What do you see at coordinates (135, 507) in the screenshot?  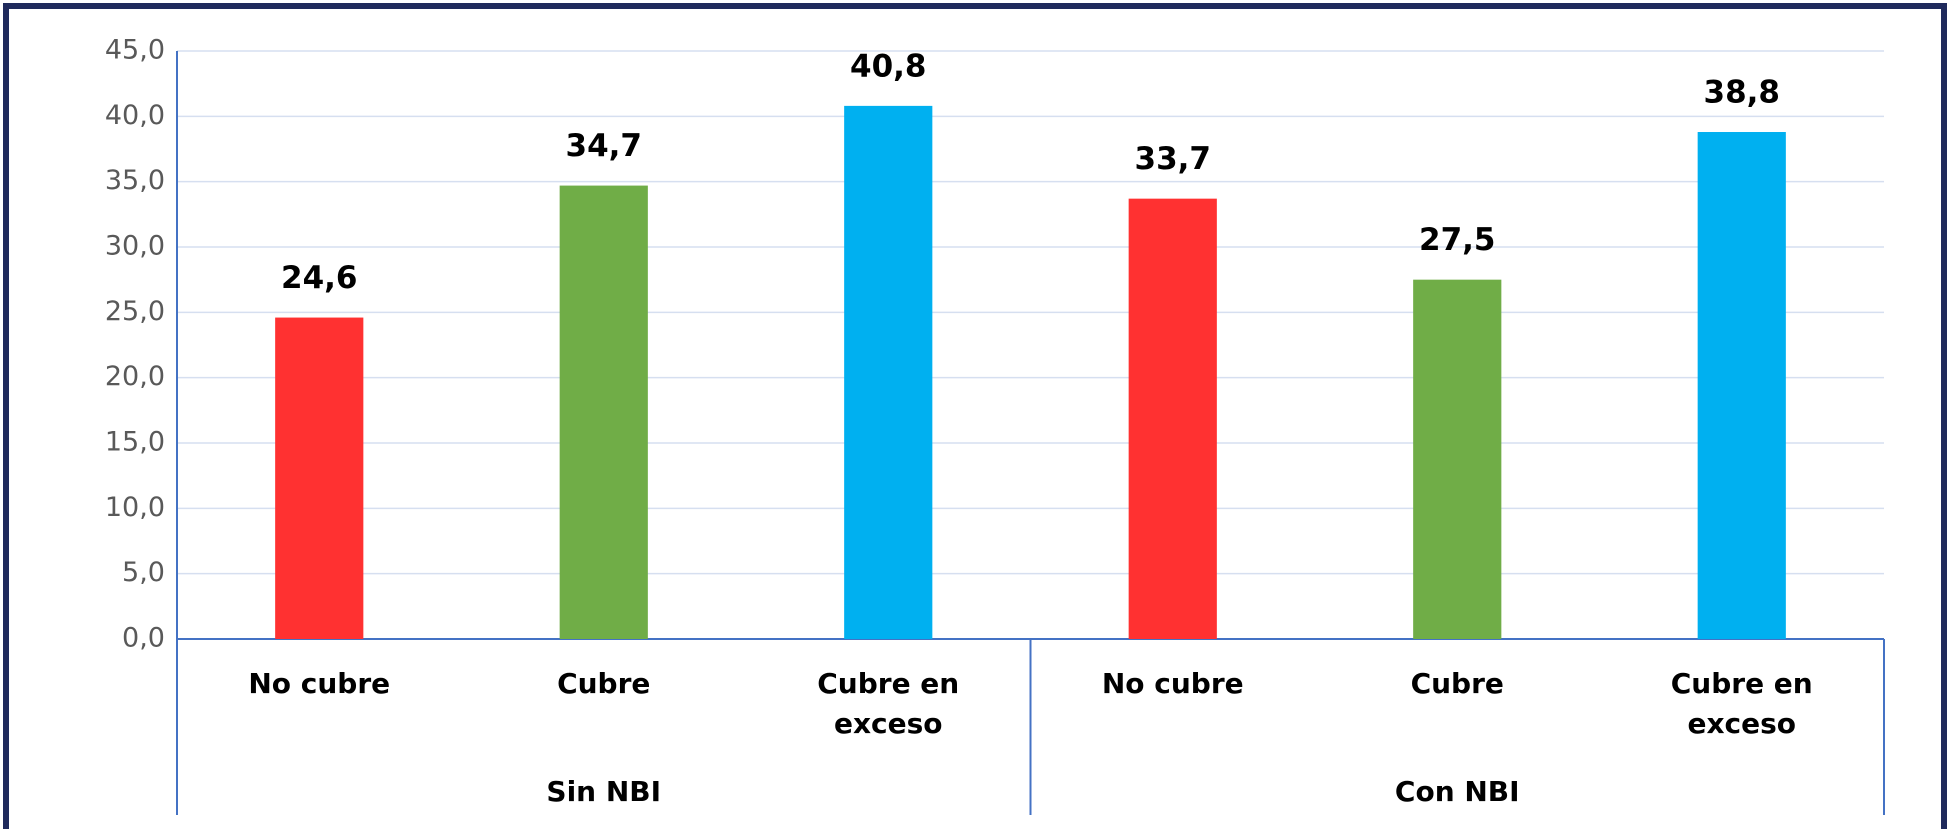 I see `y-tick-label: 10,0` at bounding box center [135, 507].